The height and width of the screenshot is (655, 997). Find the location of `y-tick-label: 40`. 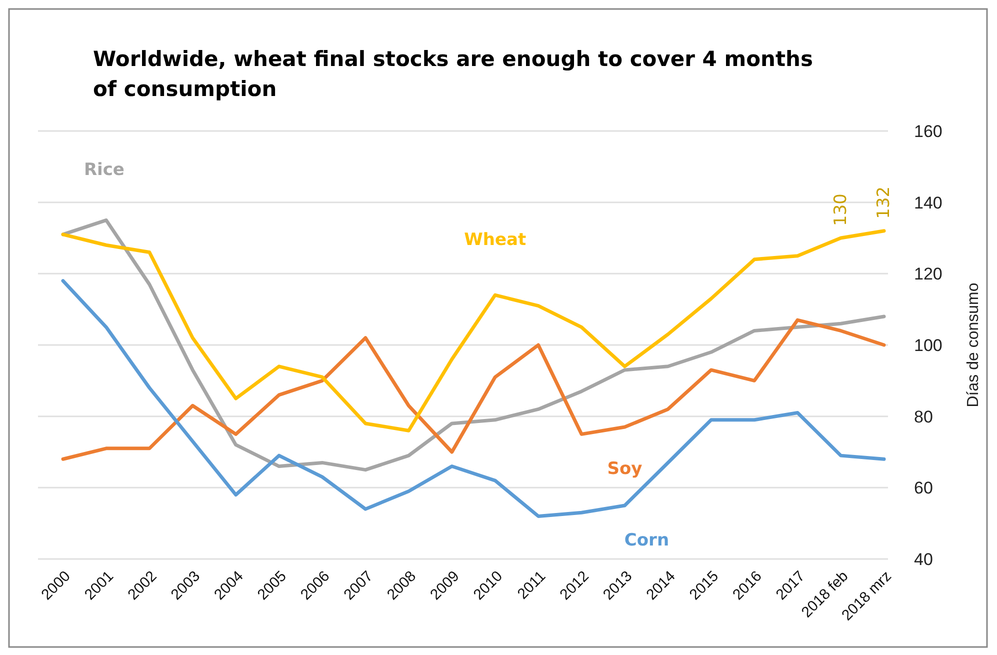

y-tick-label: 40 is located at coordinates (923, 559).